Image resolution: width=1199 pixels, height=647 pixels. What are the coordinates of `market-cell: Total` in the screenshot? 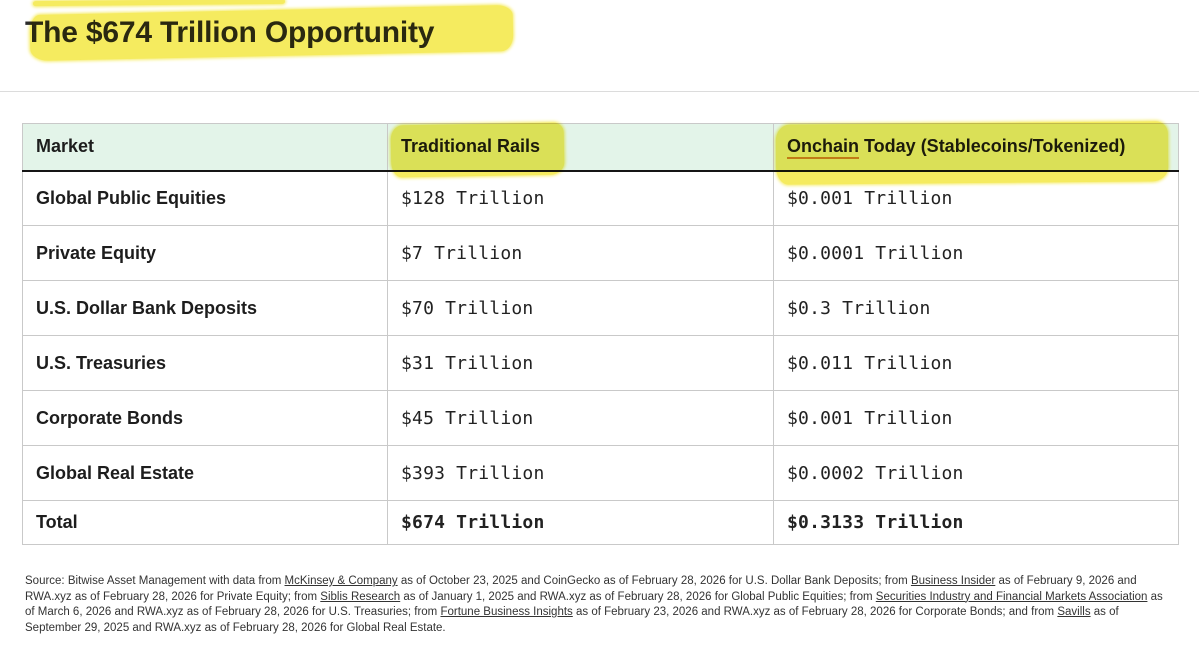 It's located at (205, 522).